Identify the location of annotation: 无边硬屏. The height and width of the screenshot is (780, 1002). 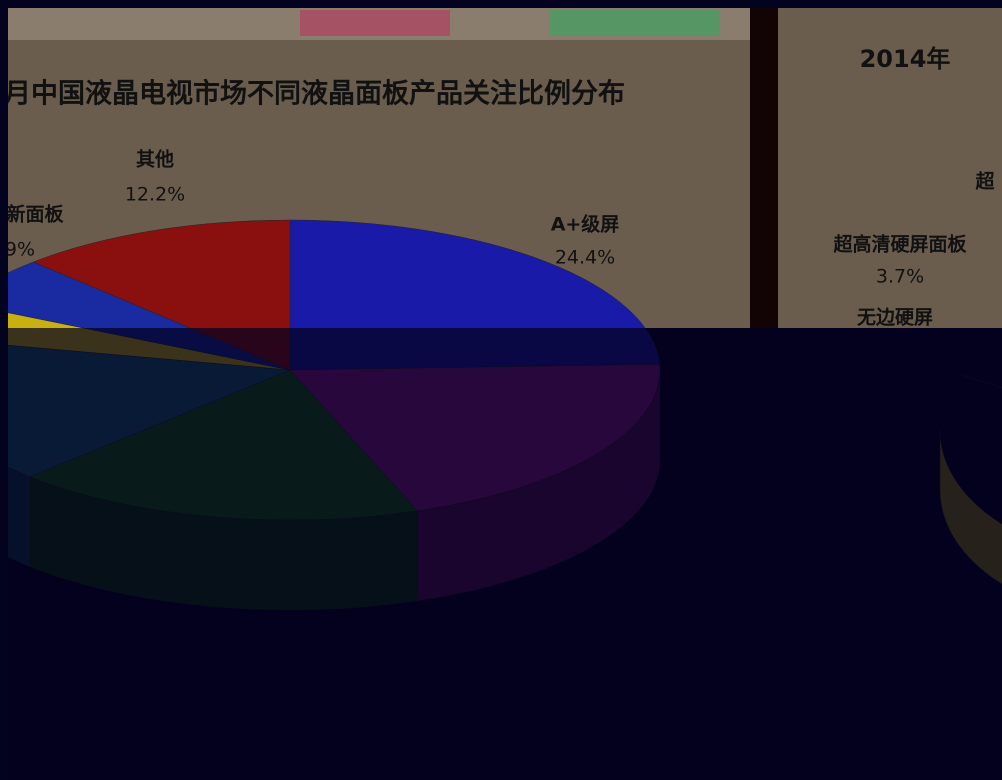
(895, 318).